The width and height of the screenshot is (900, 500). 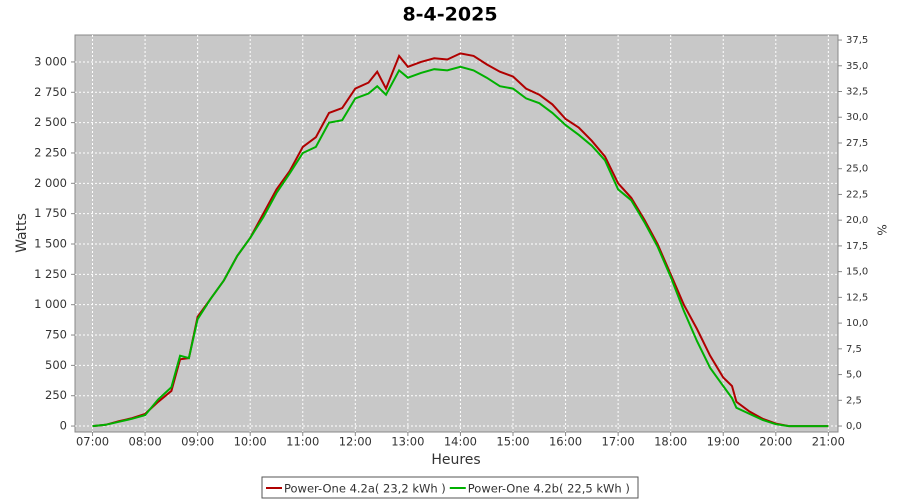 What do you see at coordinates (618, 442) in the screenshot?
I see `x-tick-label: 17:00` at bounding box center [618, 442].